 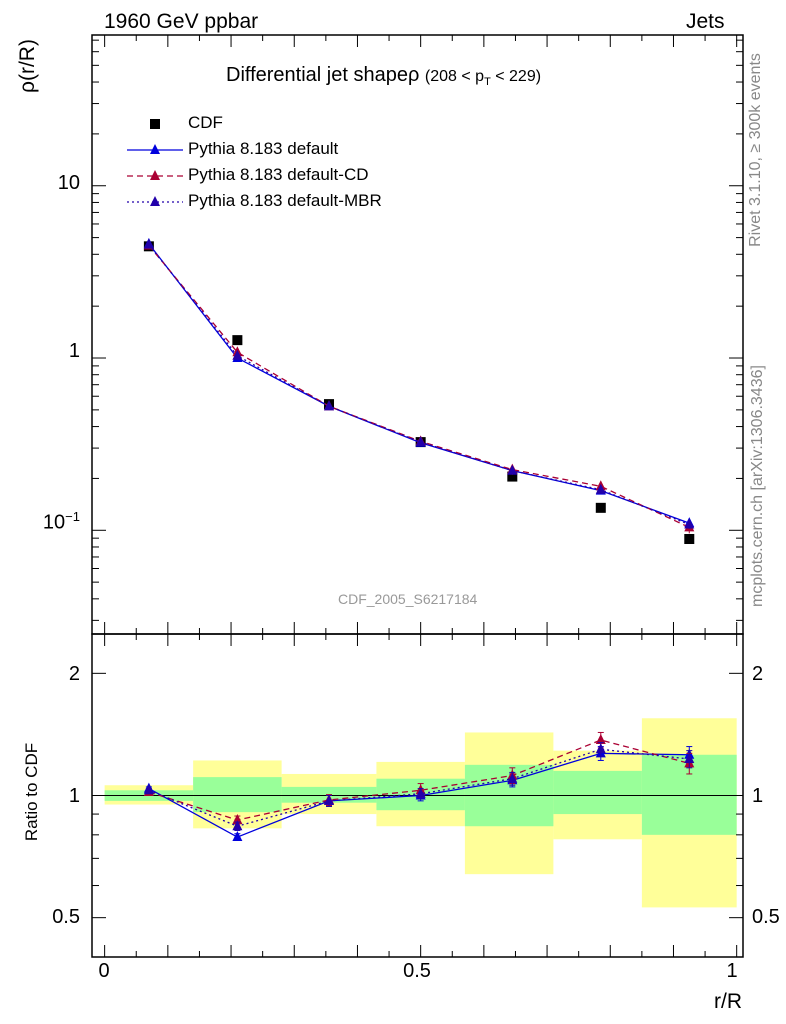 I want to click on legend-label-mbr: Pythia 8.183 default-MBR, so click(x=285, y=200).